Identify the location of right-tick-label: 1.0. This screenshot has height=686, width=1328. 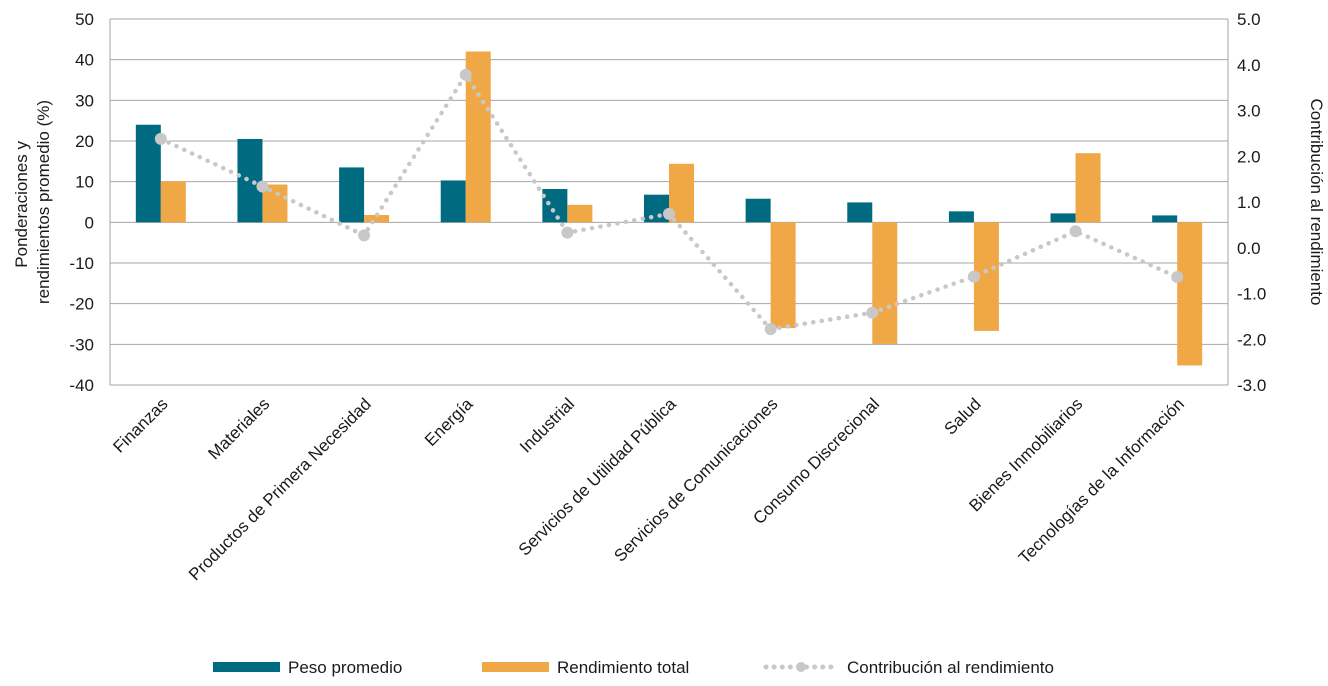
(1249, 202).